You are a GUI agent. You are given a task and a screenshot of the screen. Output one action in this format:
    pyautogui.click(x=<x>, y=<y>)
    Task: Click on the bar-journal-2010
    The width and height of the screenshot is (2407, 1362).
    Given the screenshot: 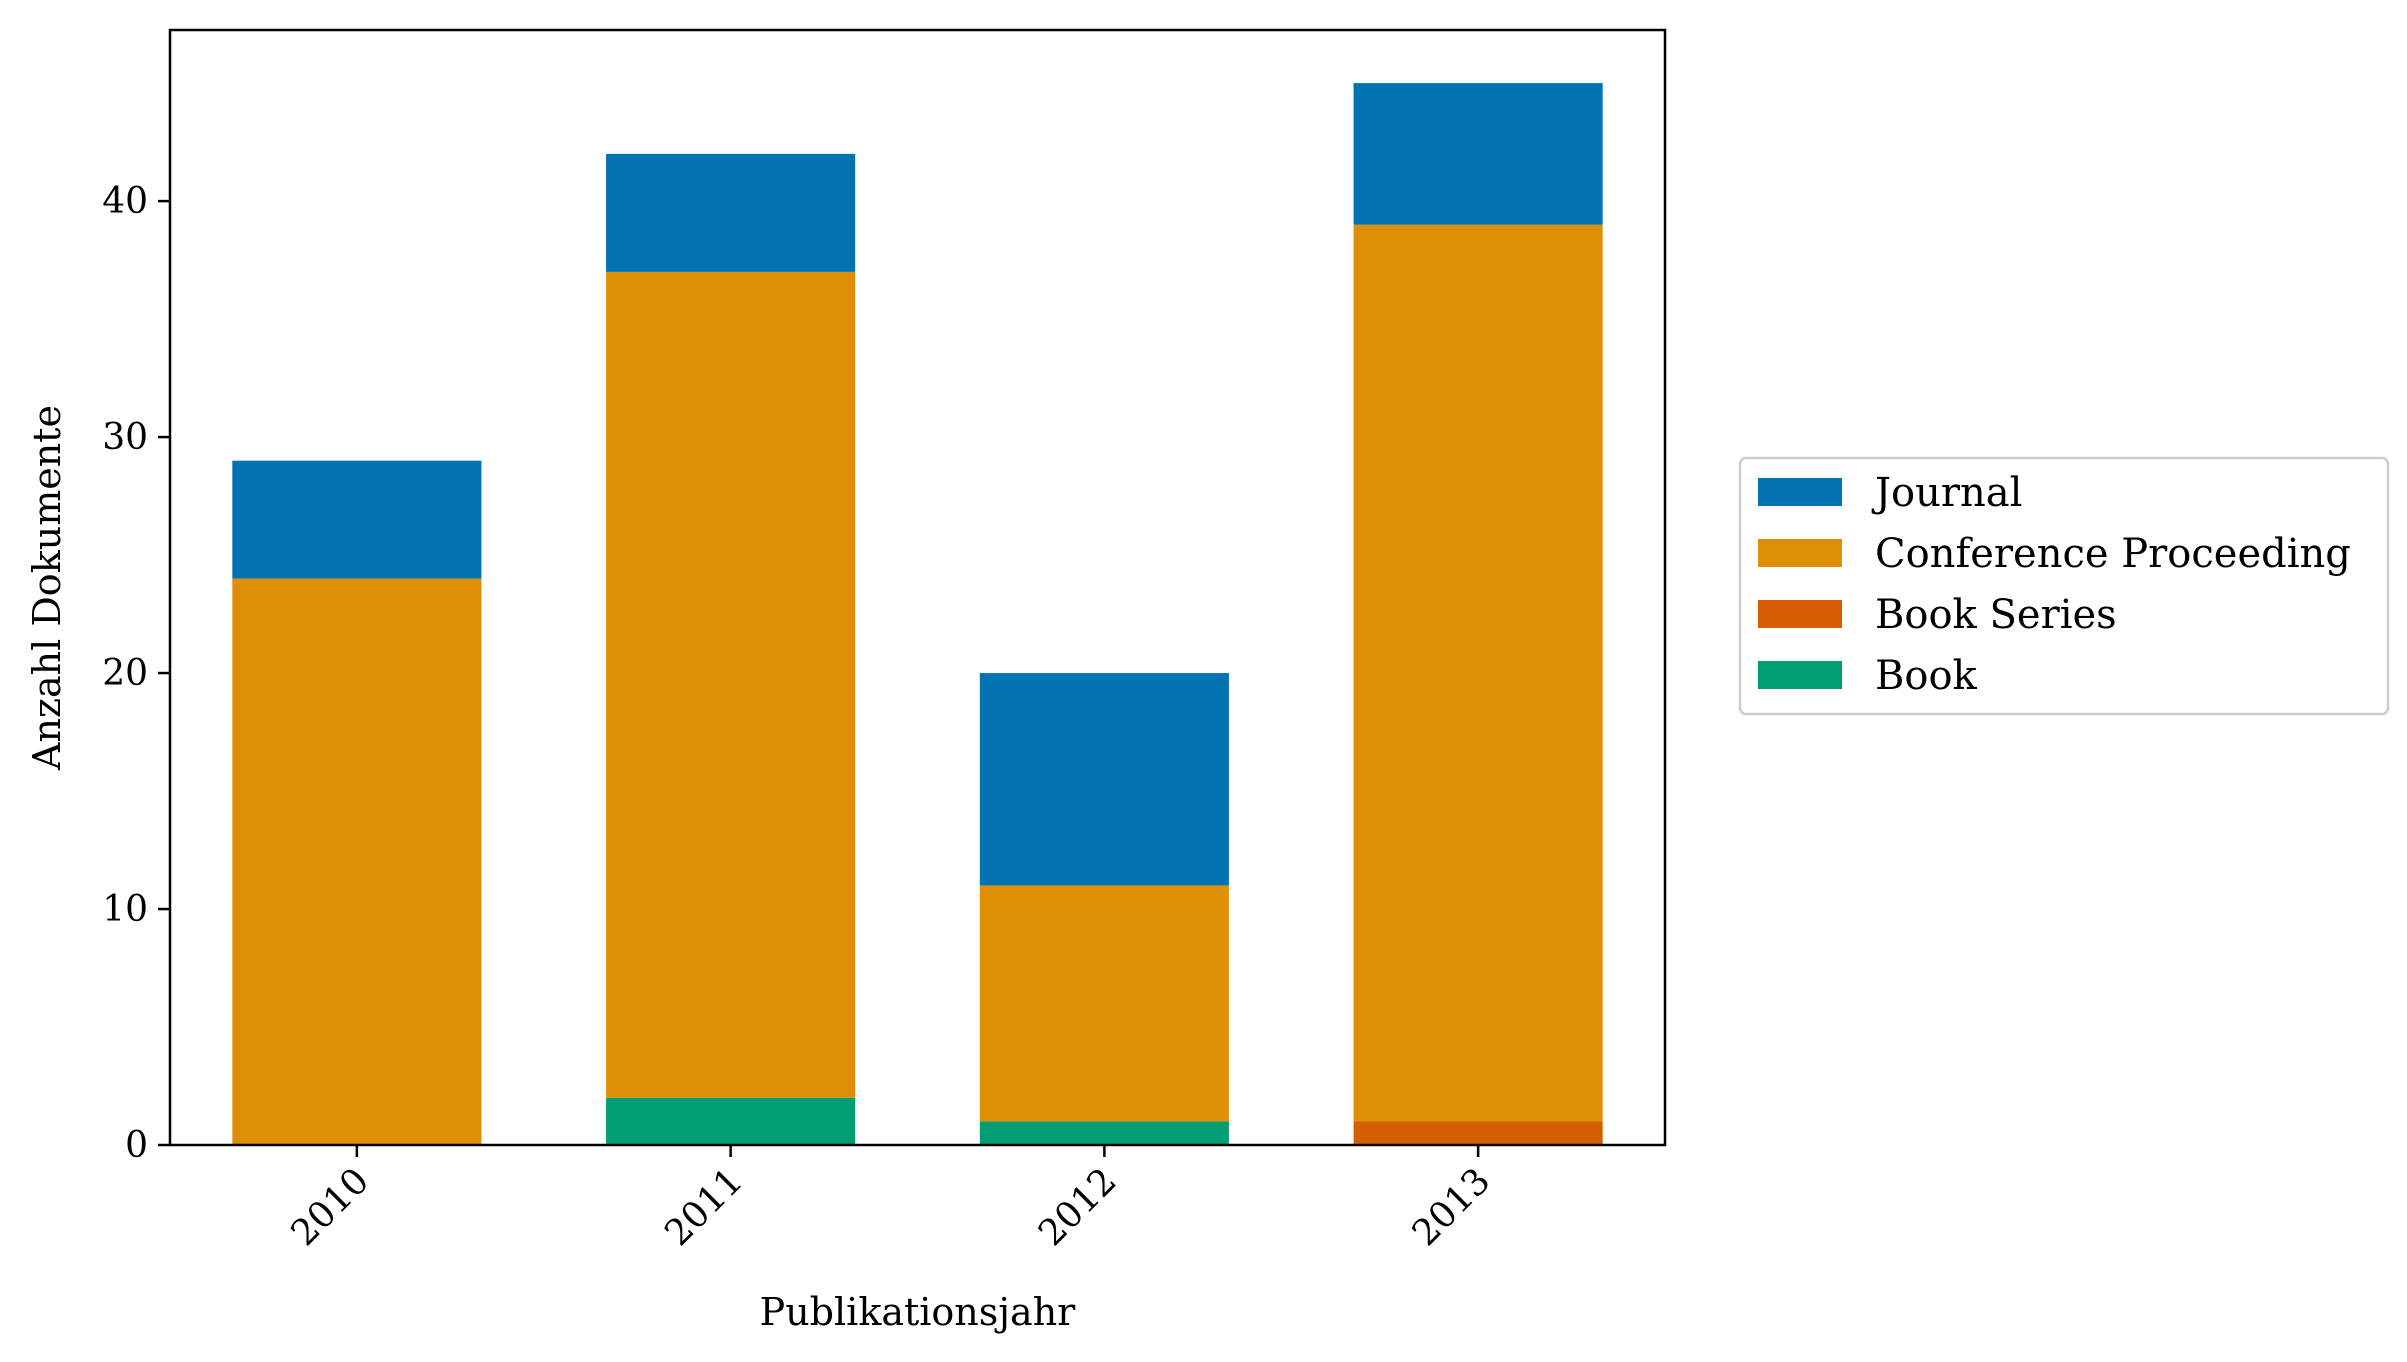 What is the action you would take?
    pyautogui.click(x=357, y=519)
    